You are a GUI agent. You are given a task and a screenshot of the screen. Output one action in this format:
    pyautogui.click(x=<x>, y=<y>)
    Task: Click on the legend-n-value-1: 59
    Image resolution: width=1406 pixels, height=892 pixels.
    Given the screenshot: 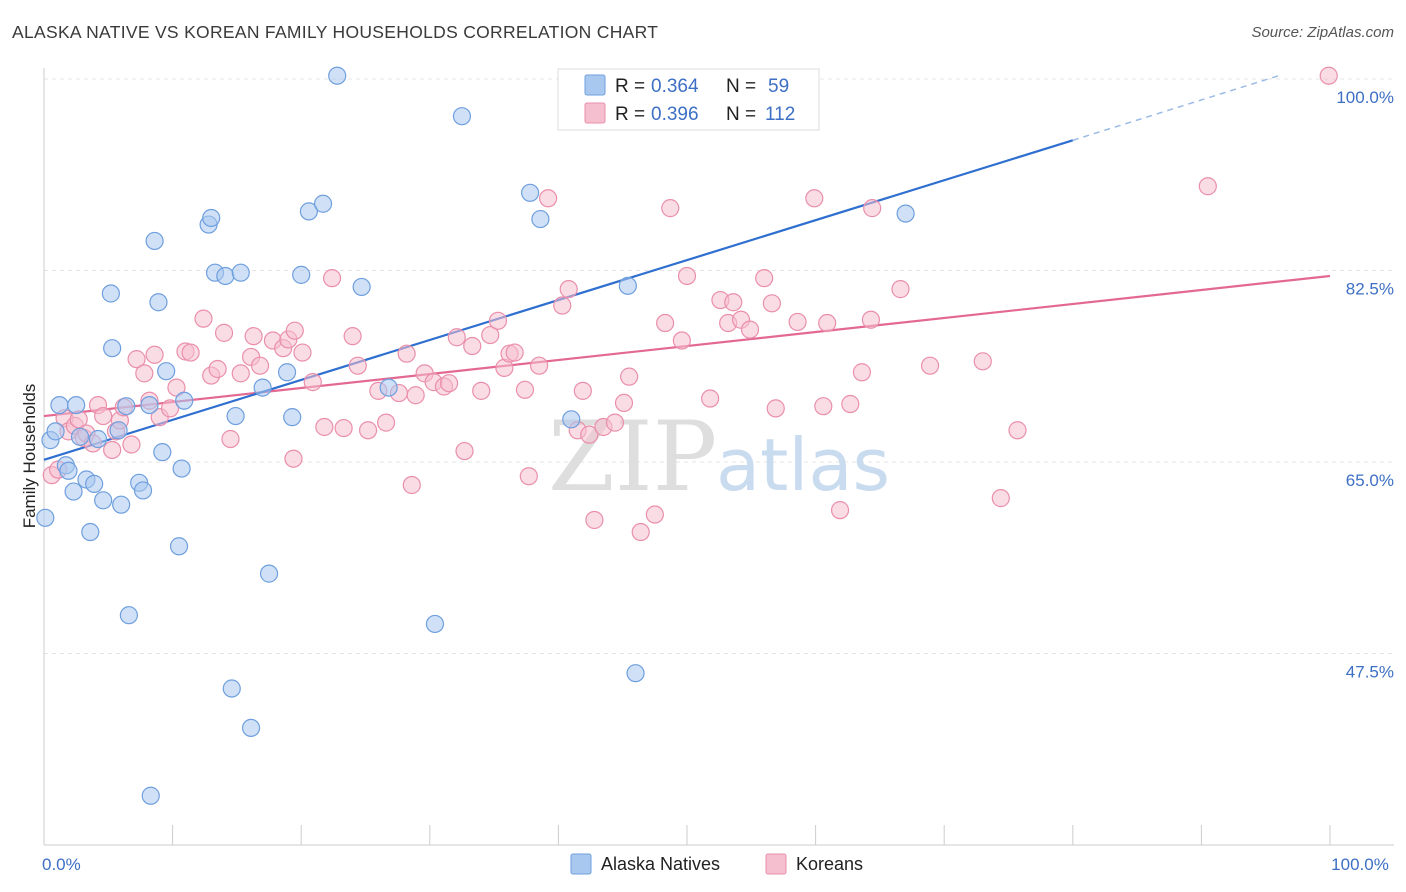 What is the action you would take?
    pyautogui.click(x=778, y=86)
    